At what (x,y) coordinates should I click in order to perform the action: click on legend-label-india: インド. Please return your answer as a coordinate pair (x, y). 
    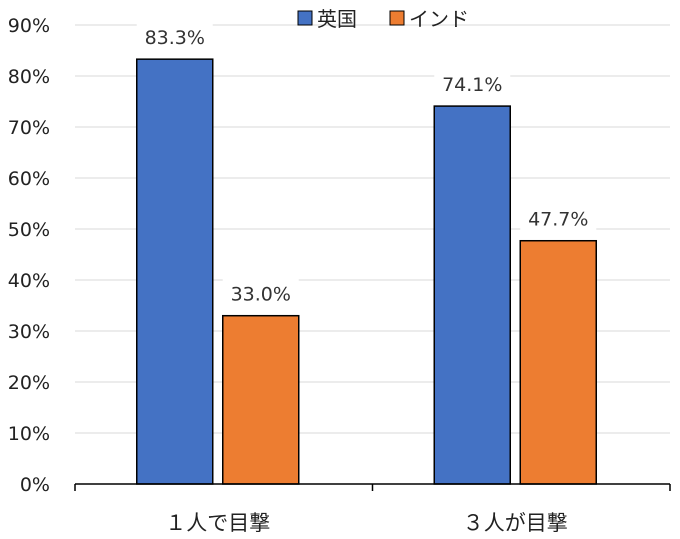
    Looking at the image, I should click on (439, 19).